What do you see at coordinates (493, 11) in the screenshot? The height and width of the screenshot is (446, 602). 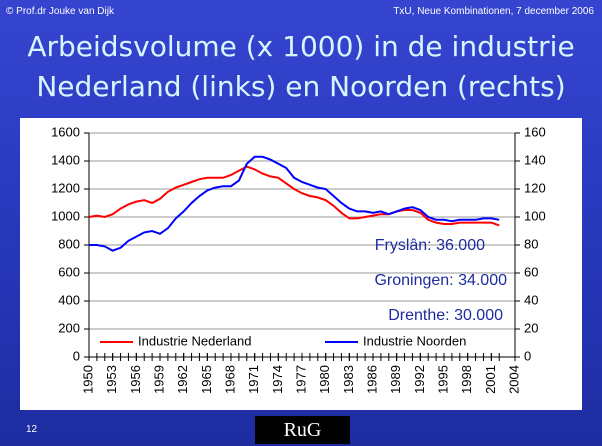 I see `event: TxU, Neue Kombinationen, 7 december 2006` at bounding box center [493, 11].